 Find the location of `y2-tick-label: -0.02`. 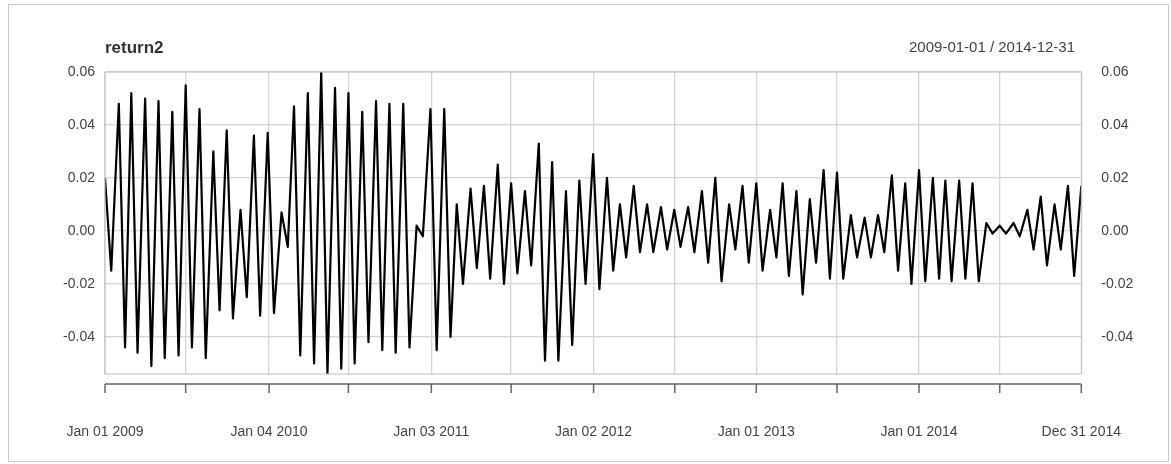

y2-tick-label: -0.02 is located at coordinates (1117, 282).